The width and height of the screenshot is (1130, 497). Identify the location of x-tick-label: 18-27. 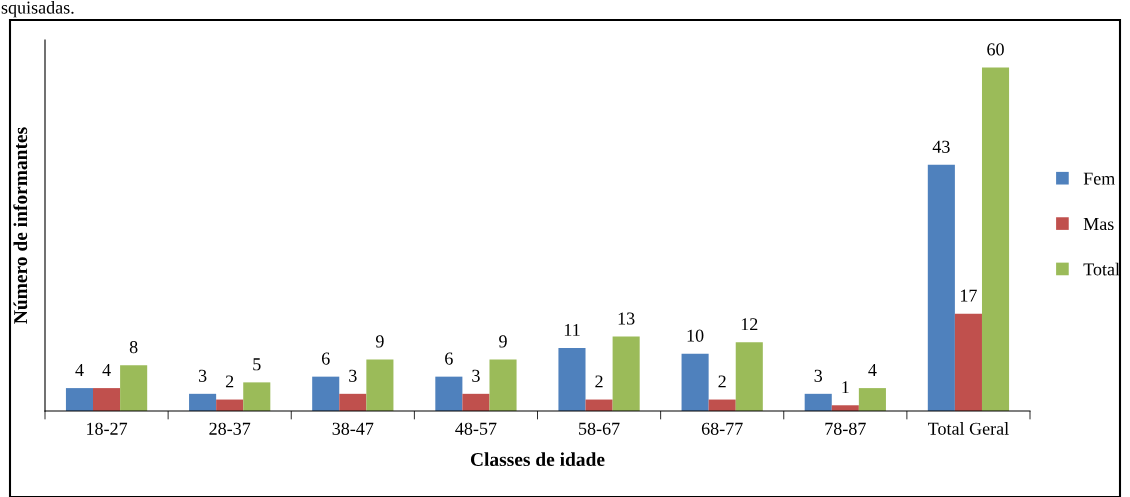
(107, 428).